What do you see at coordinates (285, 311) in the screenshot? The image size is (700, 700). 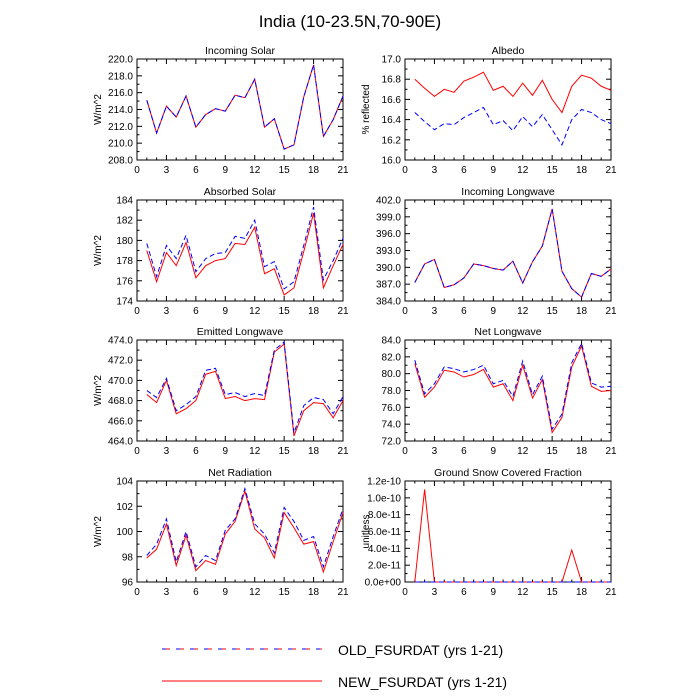 I see `absorbed-solar-xtick-label: 15` at bounding box center [285, 311].